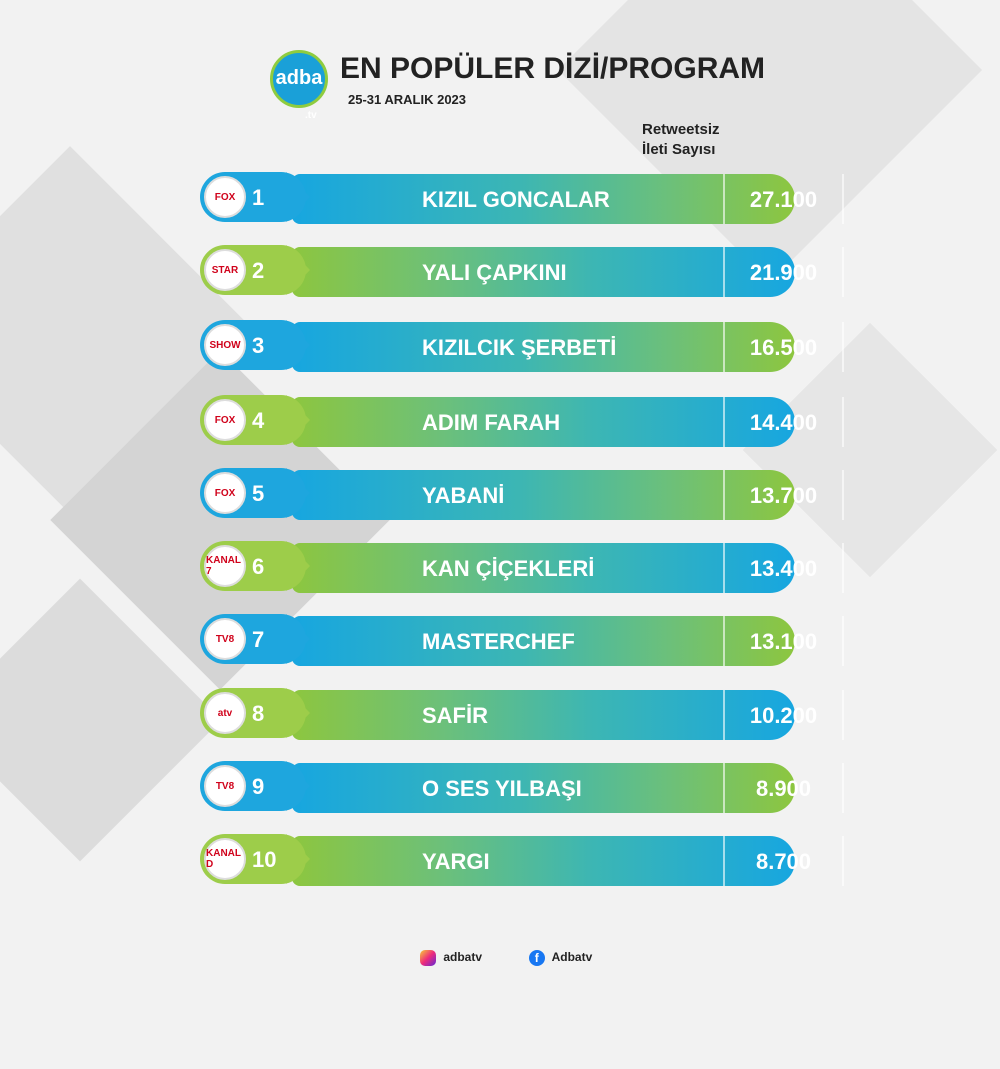  Describe the element at coordinates (536, 958) in the screenshot. I see `facebook-icon: f` at that location.